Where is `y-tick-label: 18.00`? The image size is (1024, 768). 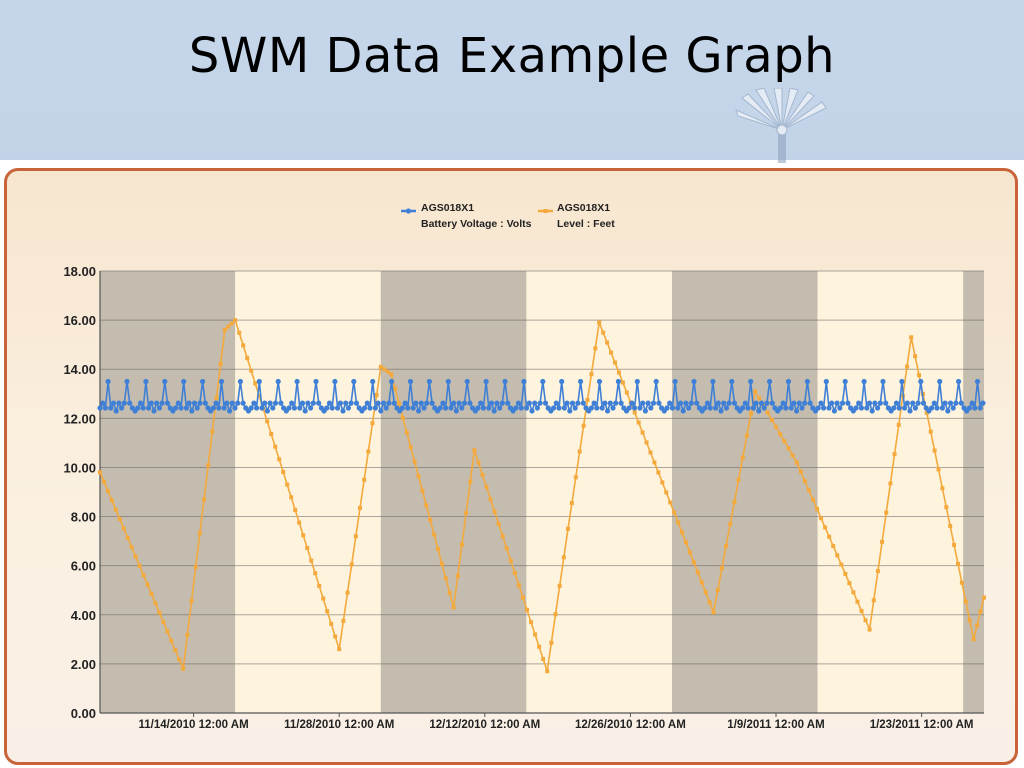
y-tick-label: 18.00 is located at coordinates (79, 271).